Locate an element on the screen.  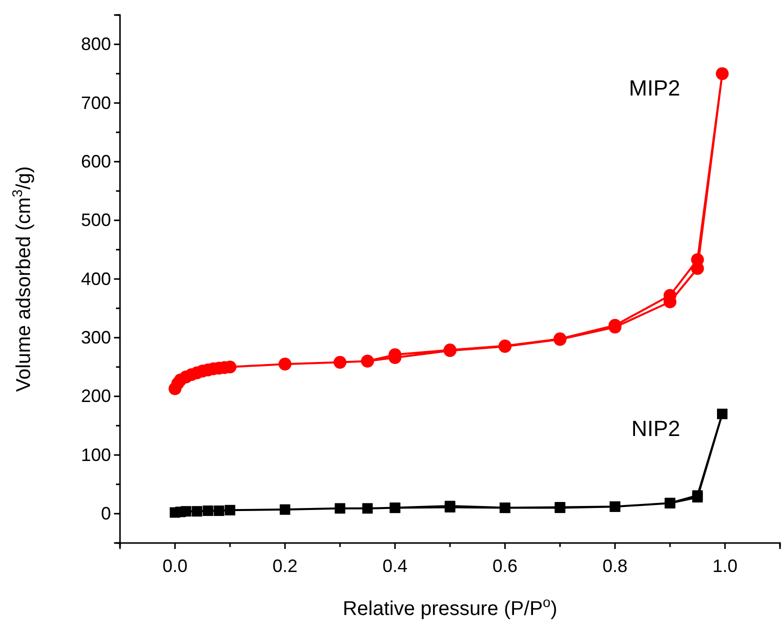
x-tick-label: 0.6 is located at coordinates (505, 566).